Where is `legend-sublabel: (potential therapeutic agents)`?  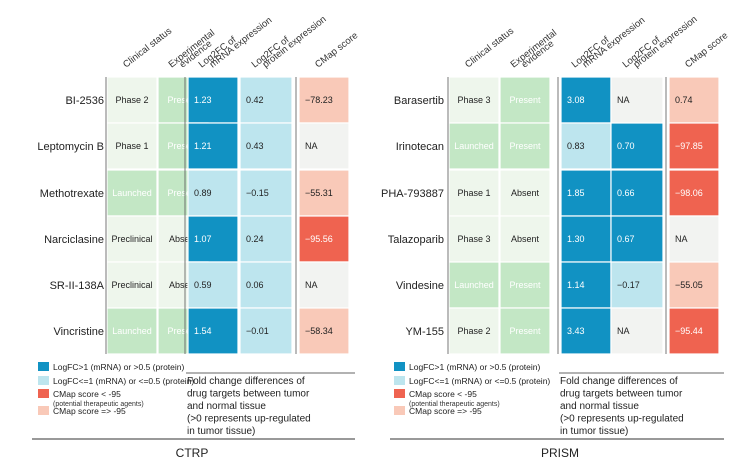
legend-sublabel: (potential therapeutic agents) is located at coordinates (98, 404).